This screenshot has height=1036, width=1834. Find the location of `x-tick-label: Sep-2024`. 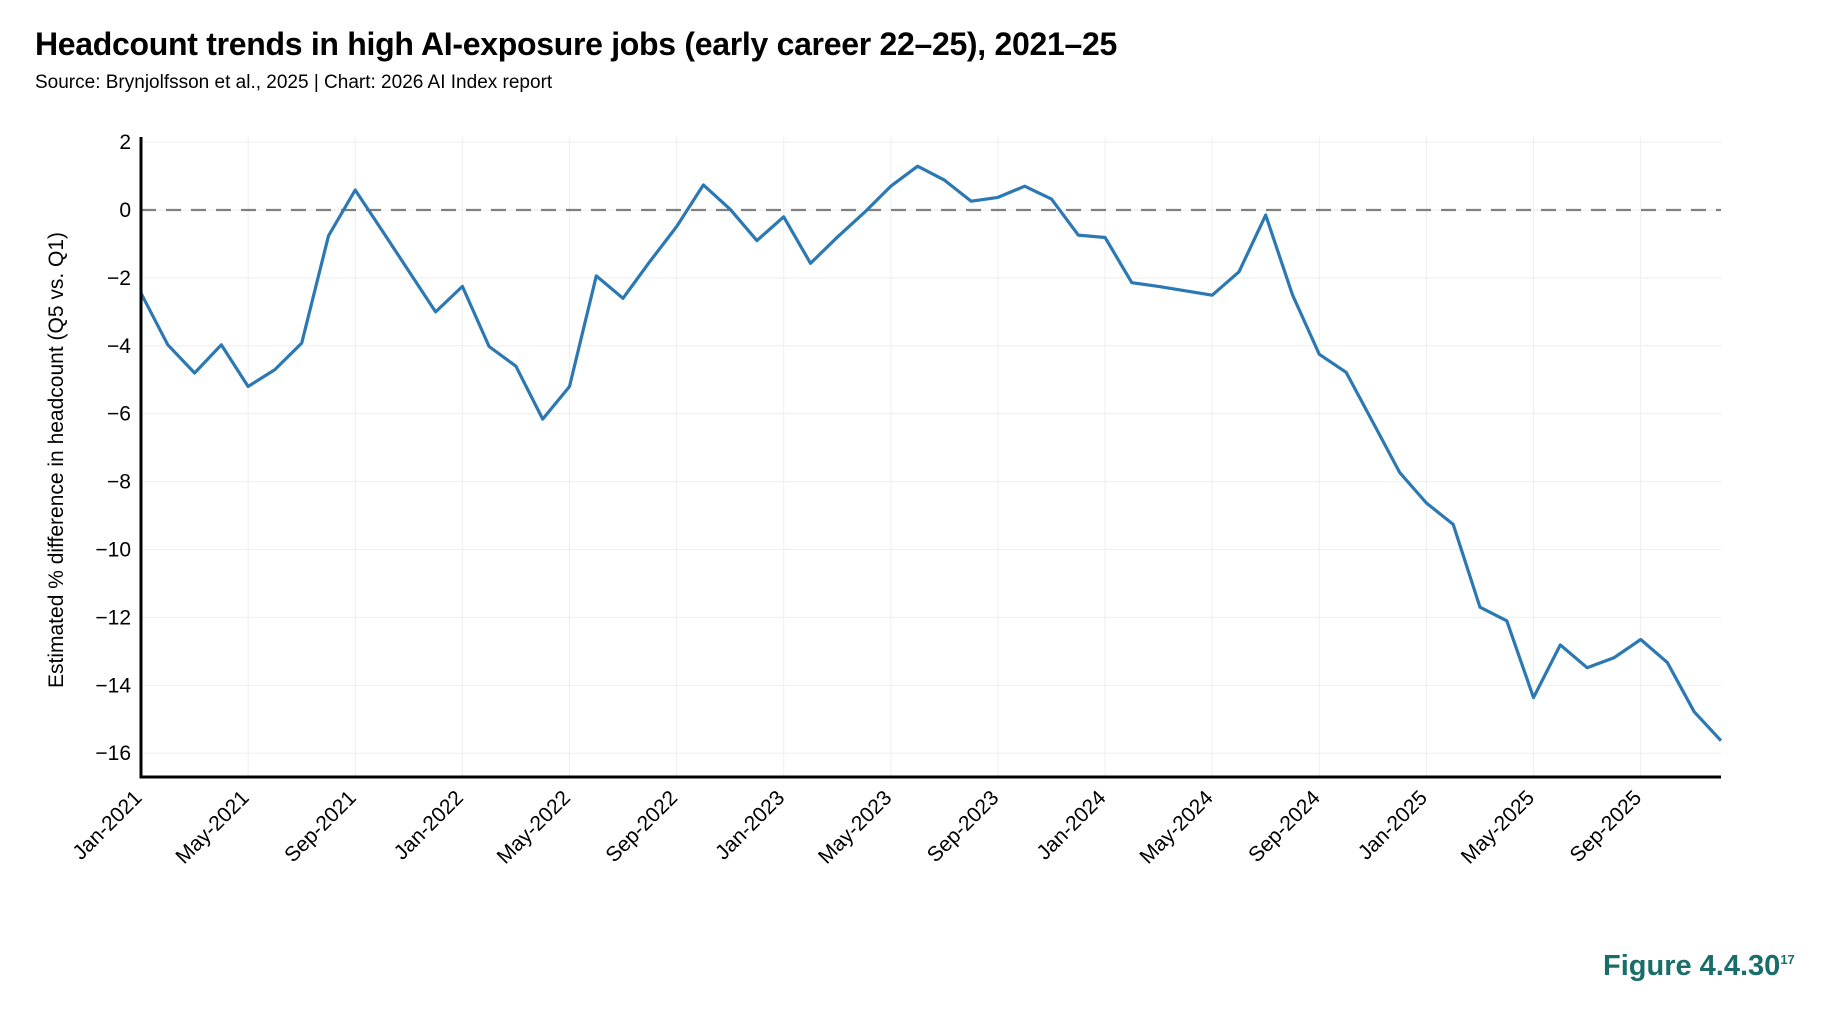

x-tick-label: Sep-2024 is located at coordinates (1284, 826).